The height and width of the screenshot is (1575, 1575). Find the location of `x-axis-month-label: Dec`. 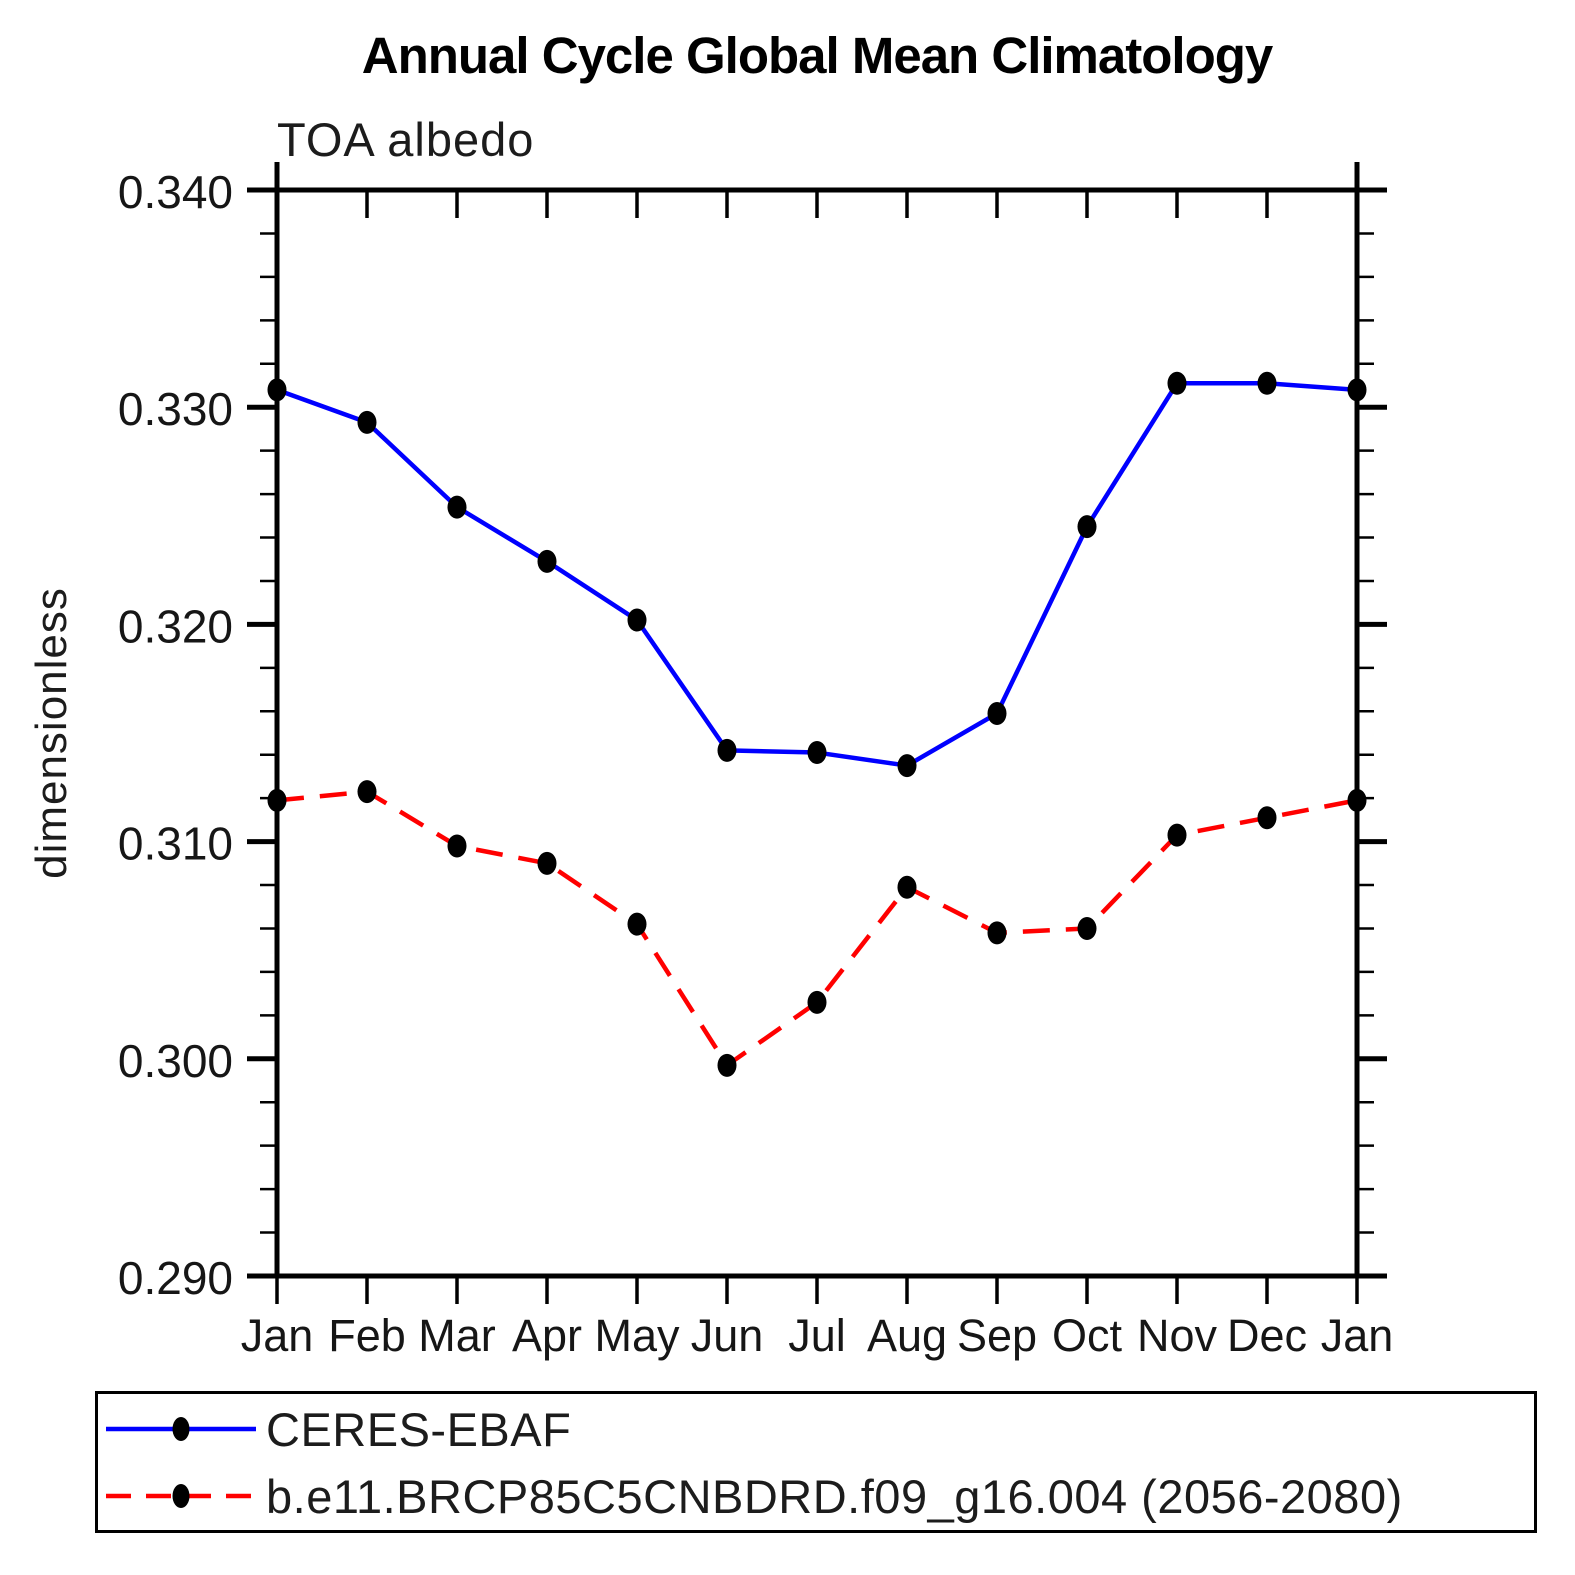

x-axis-month-label: Dec is located at coordinates (1267, 1335).